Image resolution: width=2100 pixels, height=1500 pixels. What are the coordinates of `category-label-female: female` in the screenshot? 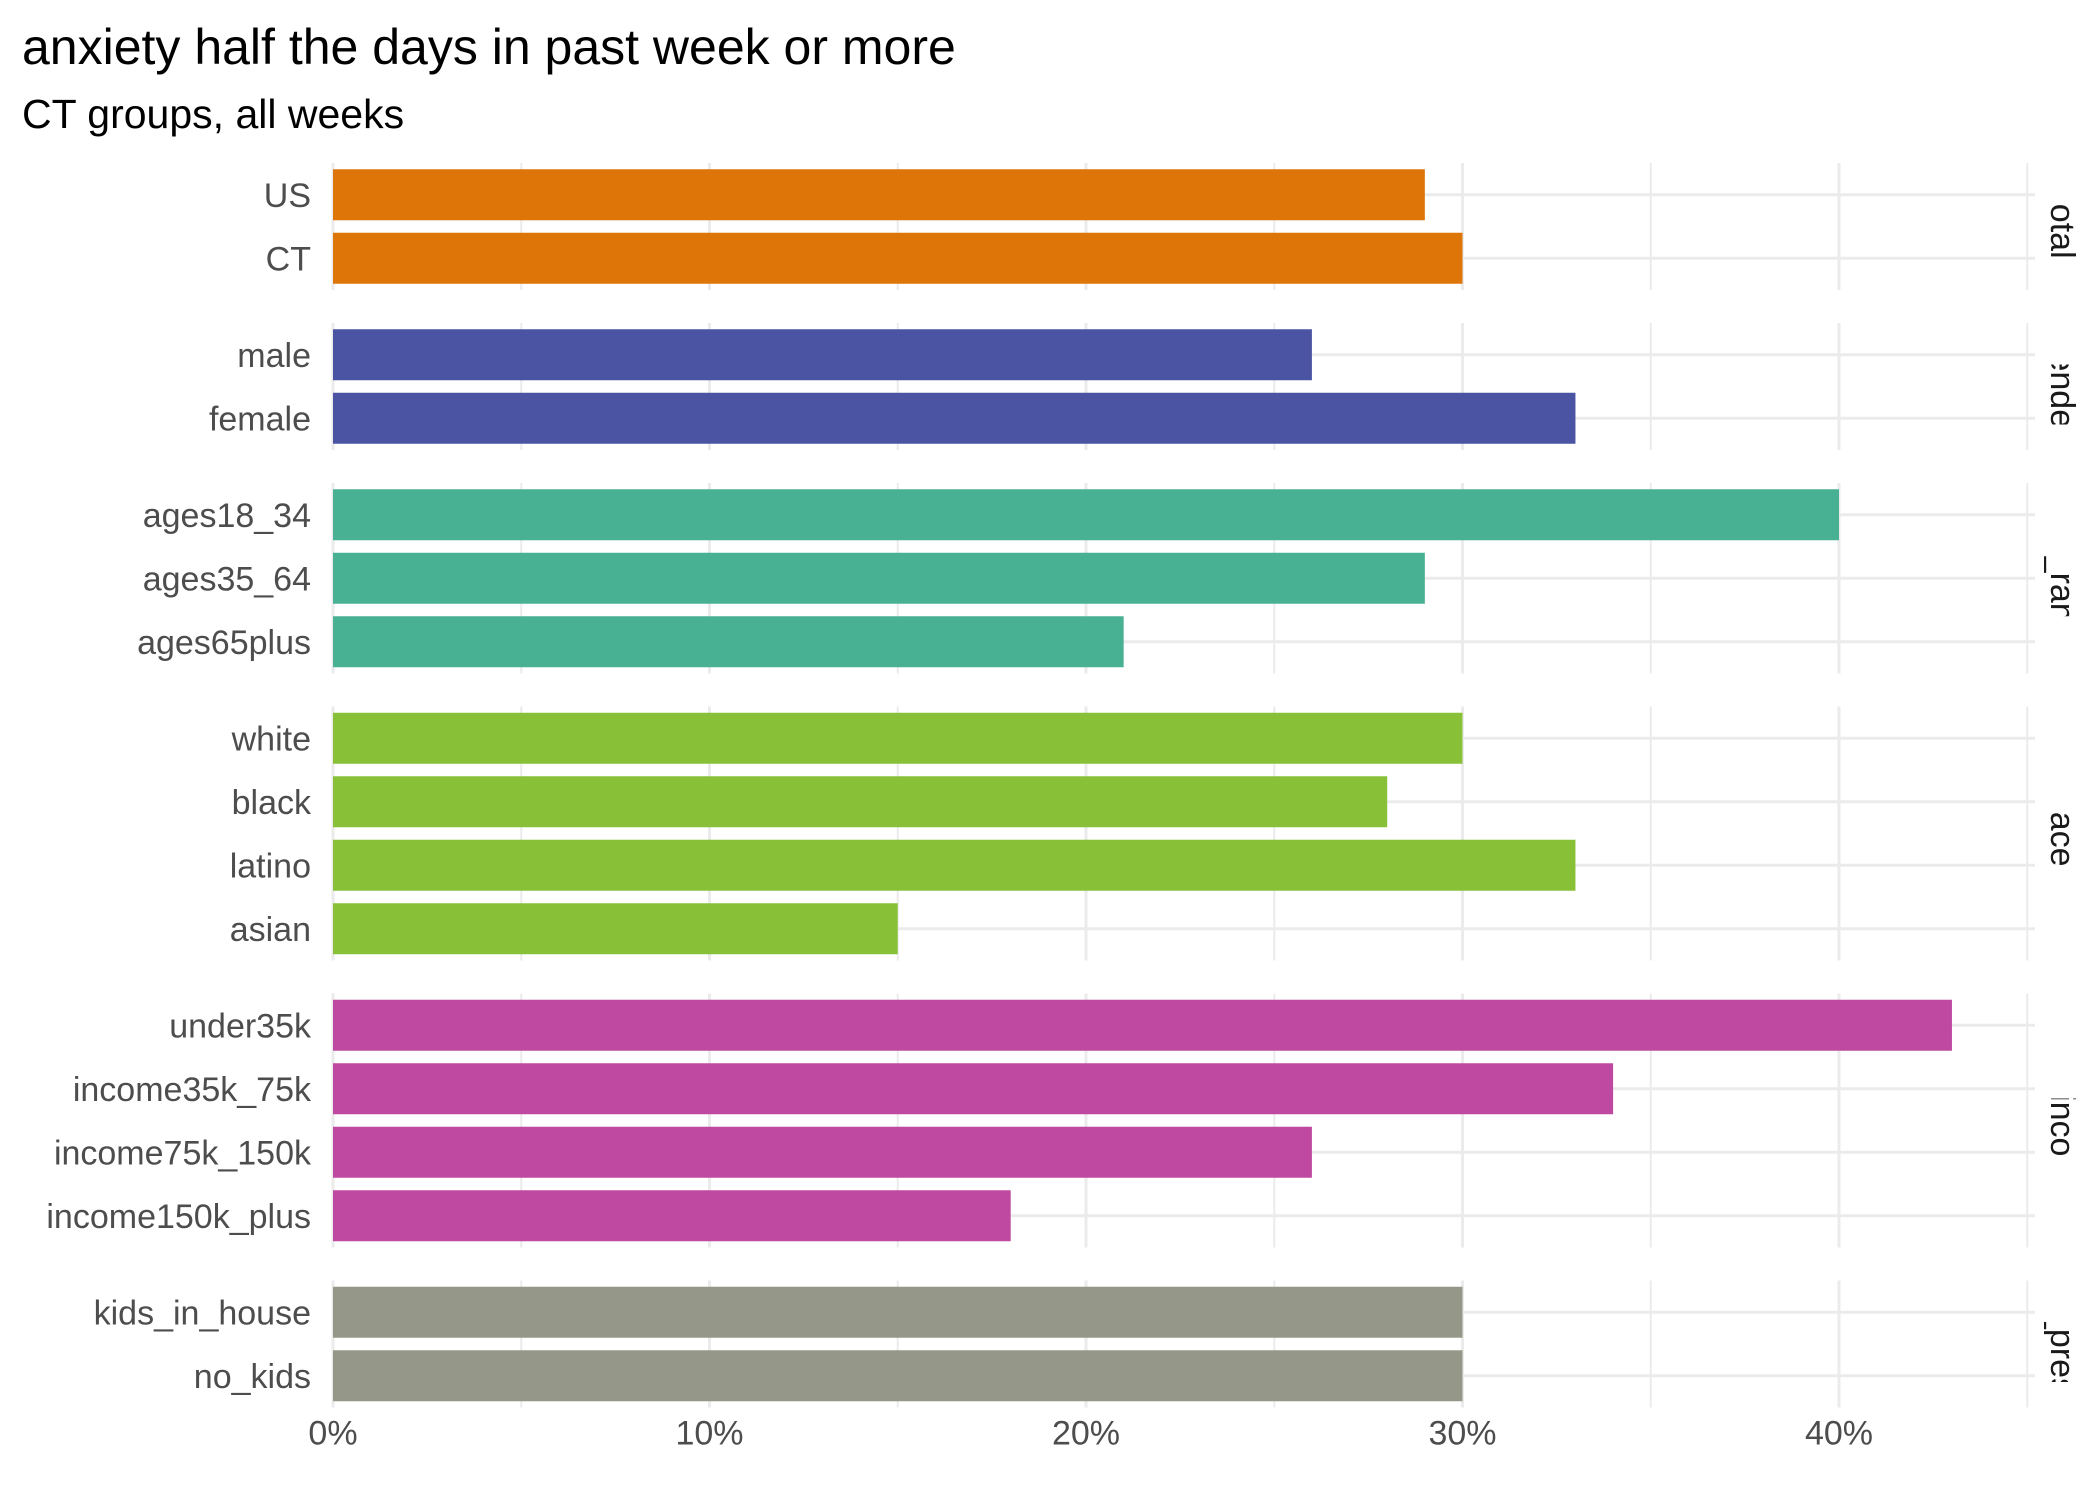 It's located at (260, 419).